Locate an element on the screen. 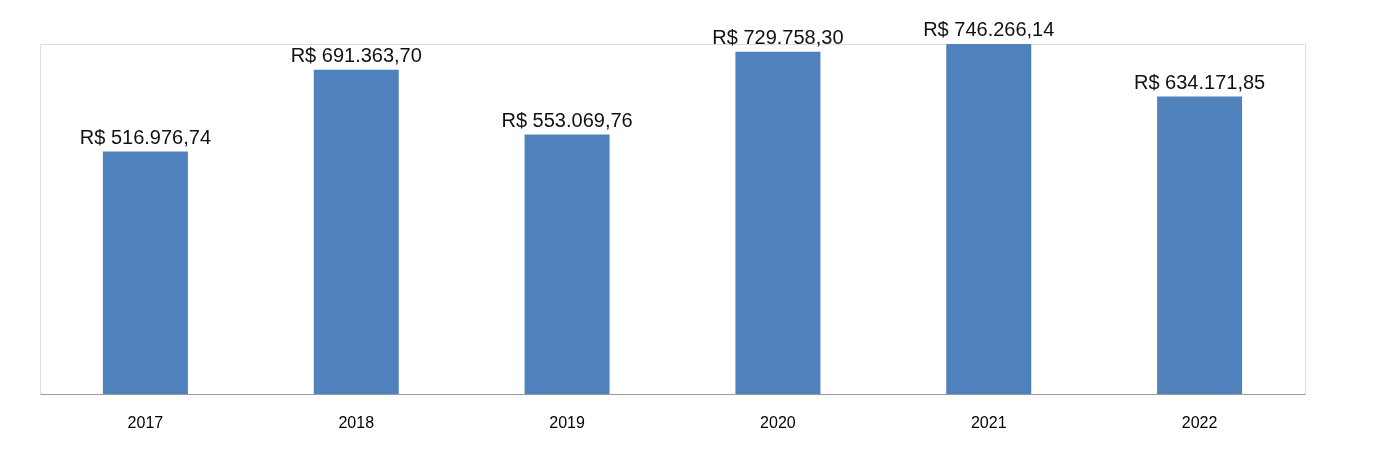  x-tick-label: 2019 is located at coordinates (567, 422).